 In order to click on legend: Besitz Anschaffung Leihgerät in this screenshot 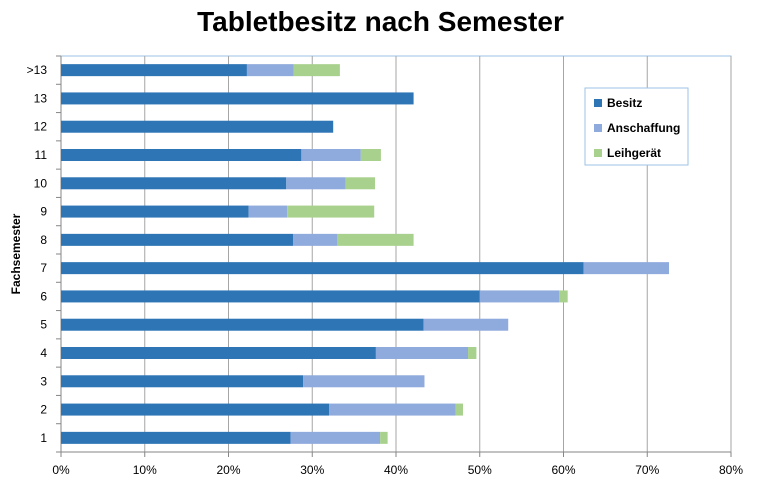, I will do `click(636, 126)`.